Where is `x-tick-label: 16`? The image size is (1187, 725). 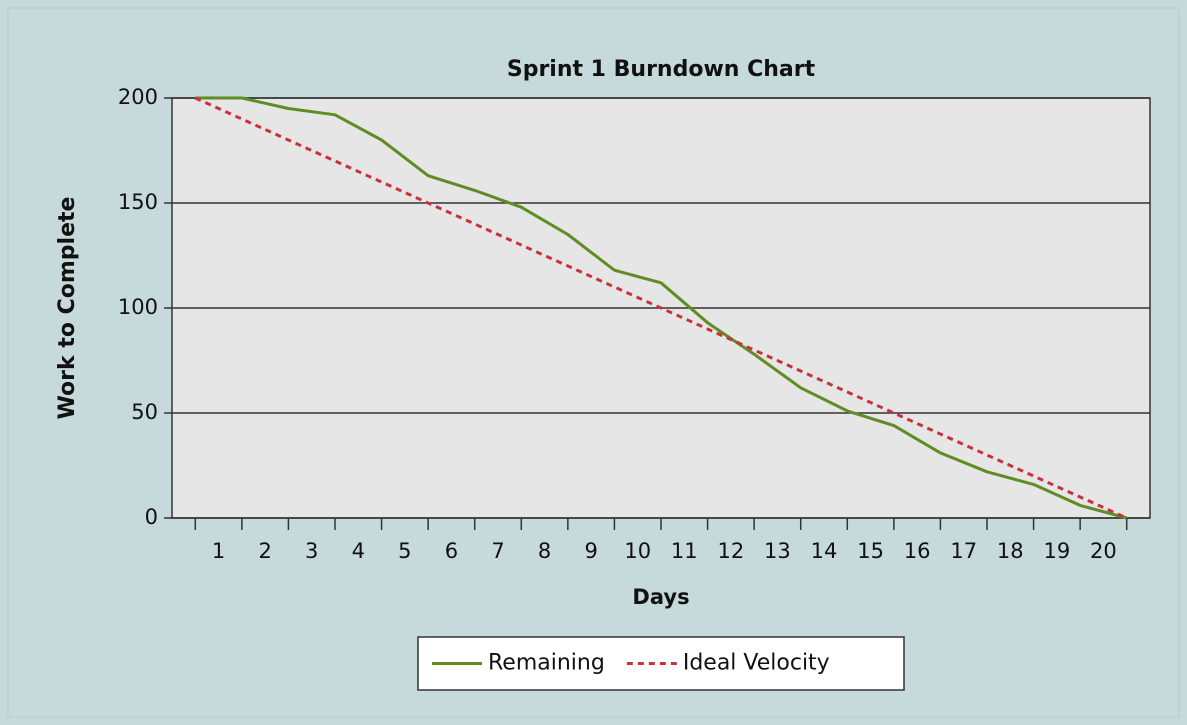
x-tick-label: 16 is located at coordinates (917, 551).